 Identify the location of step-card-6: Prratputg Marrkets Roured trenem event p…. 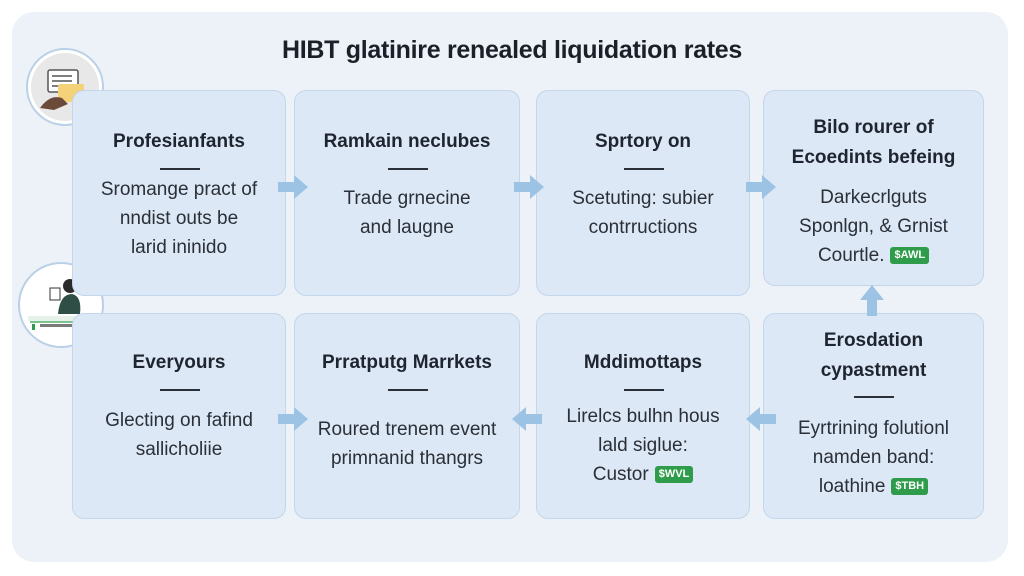
(407, 416).